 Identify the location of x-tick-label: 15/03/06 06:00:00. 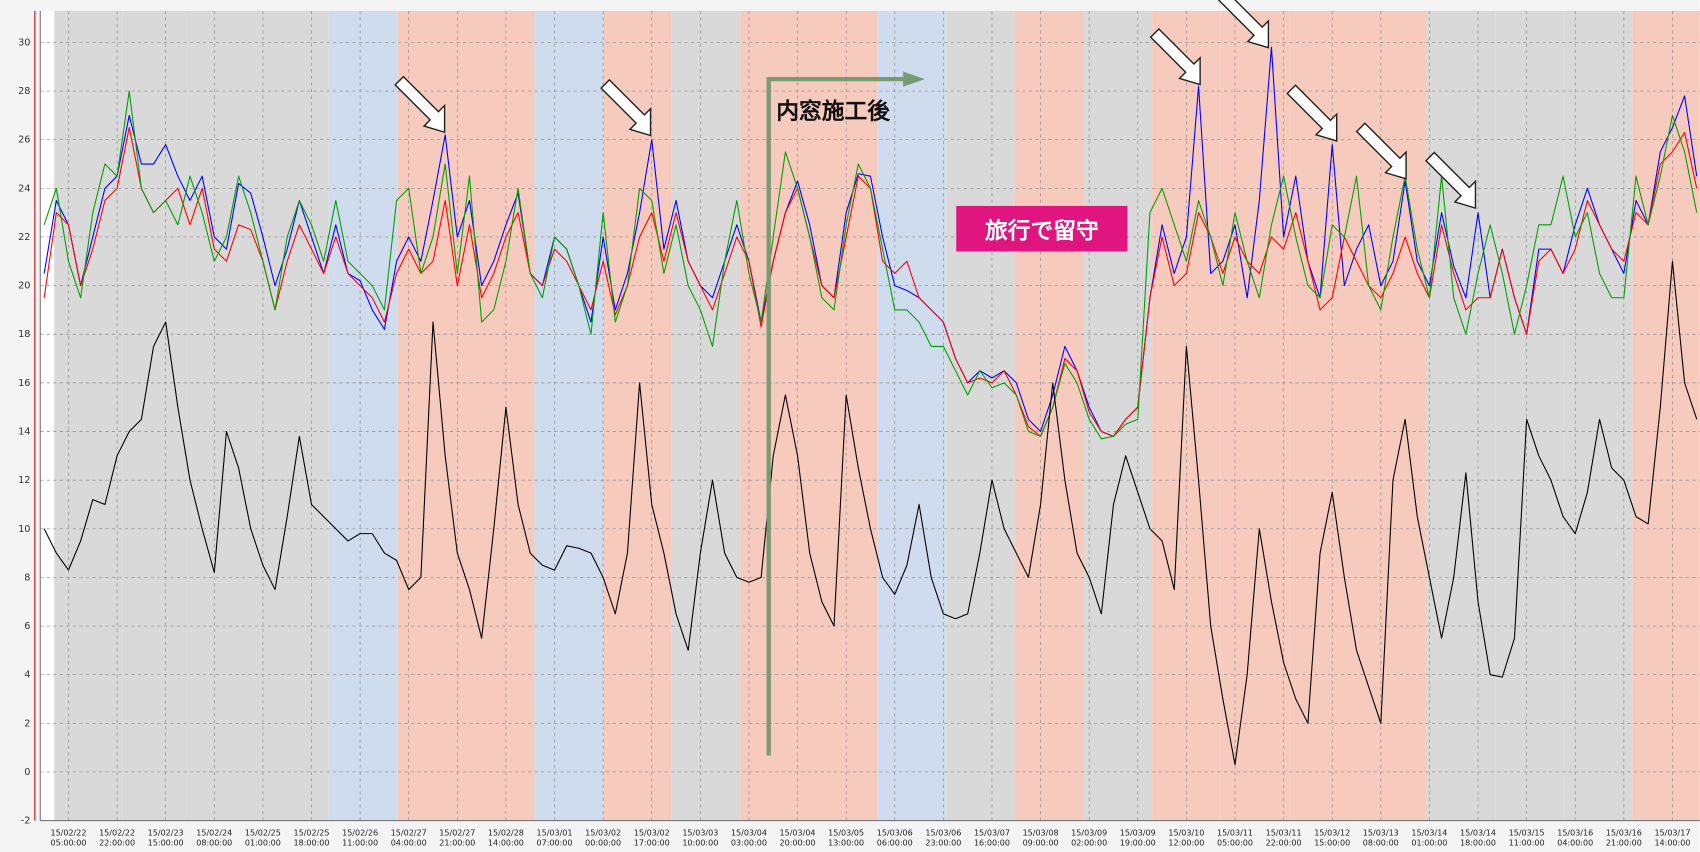
(894, 838).